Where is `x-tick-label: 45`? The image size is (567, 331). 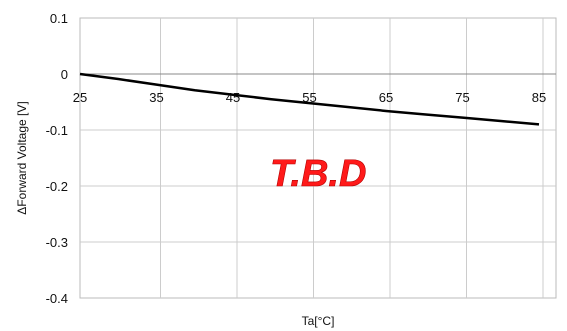
x-tick-label: 45 is located at coordinates (233, 97).